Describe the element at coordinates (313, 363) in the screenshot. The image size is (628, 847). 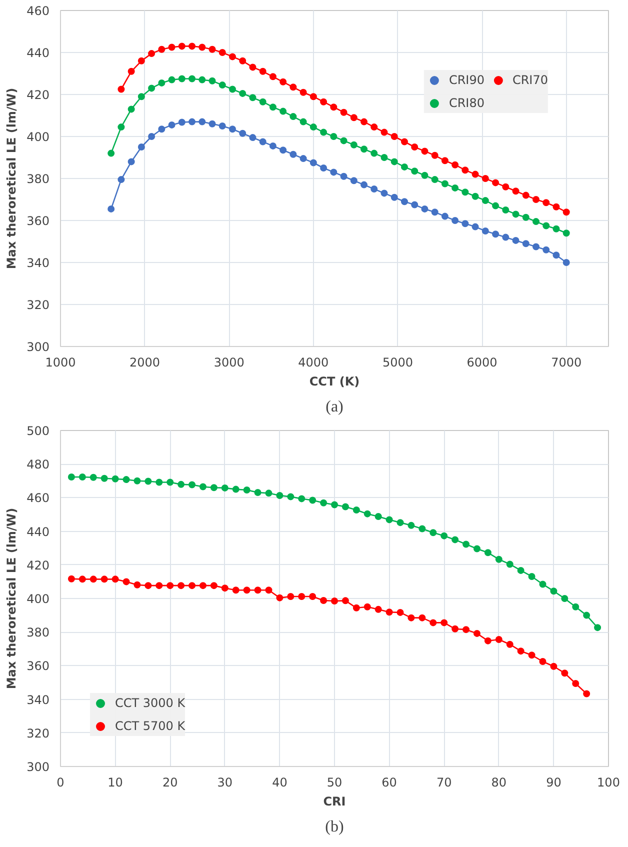
I see `x-tick-label: 4000` at that location.